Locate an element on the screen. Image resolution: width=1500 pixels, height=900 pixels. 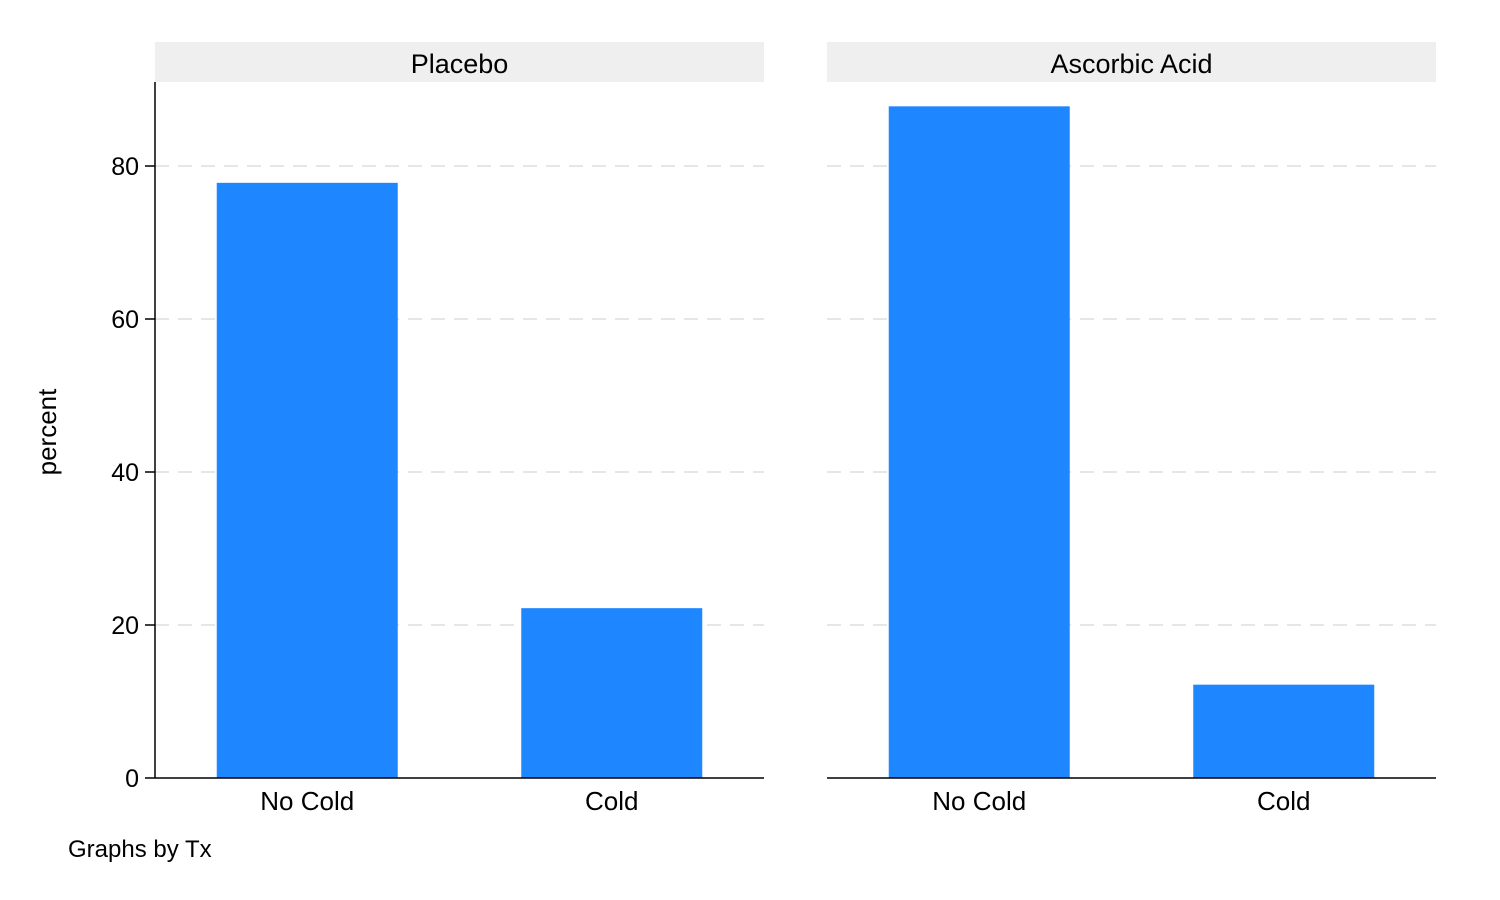
graphs-by-note: Graphs by Tx is located at coordinates (140, 849).